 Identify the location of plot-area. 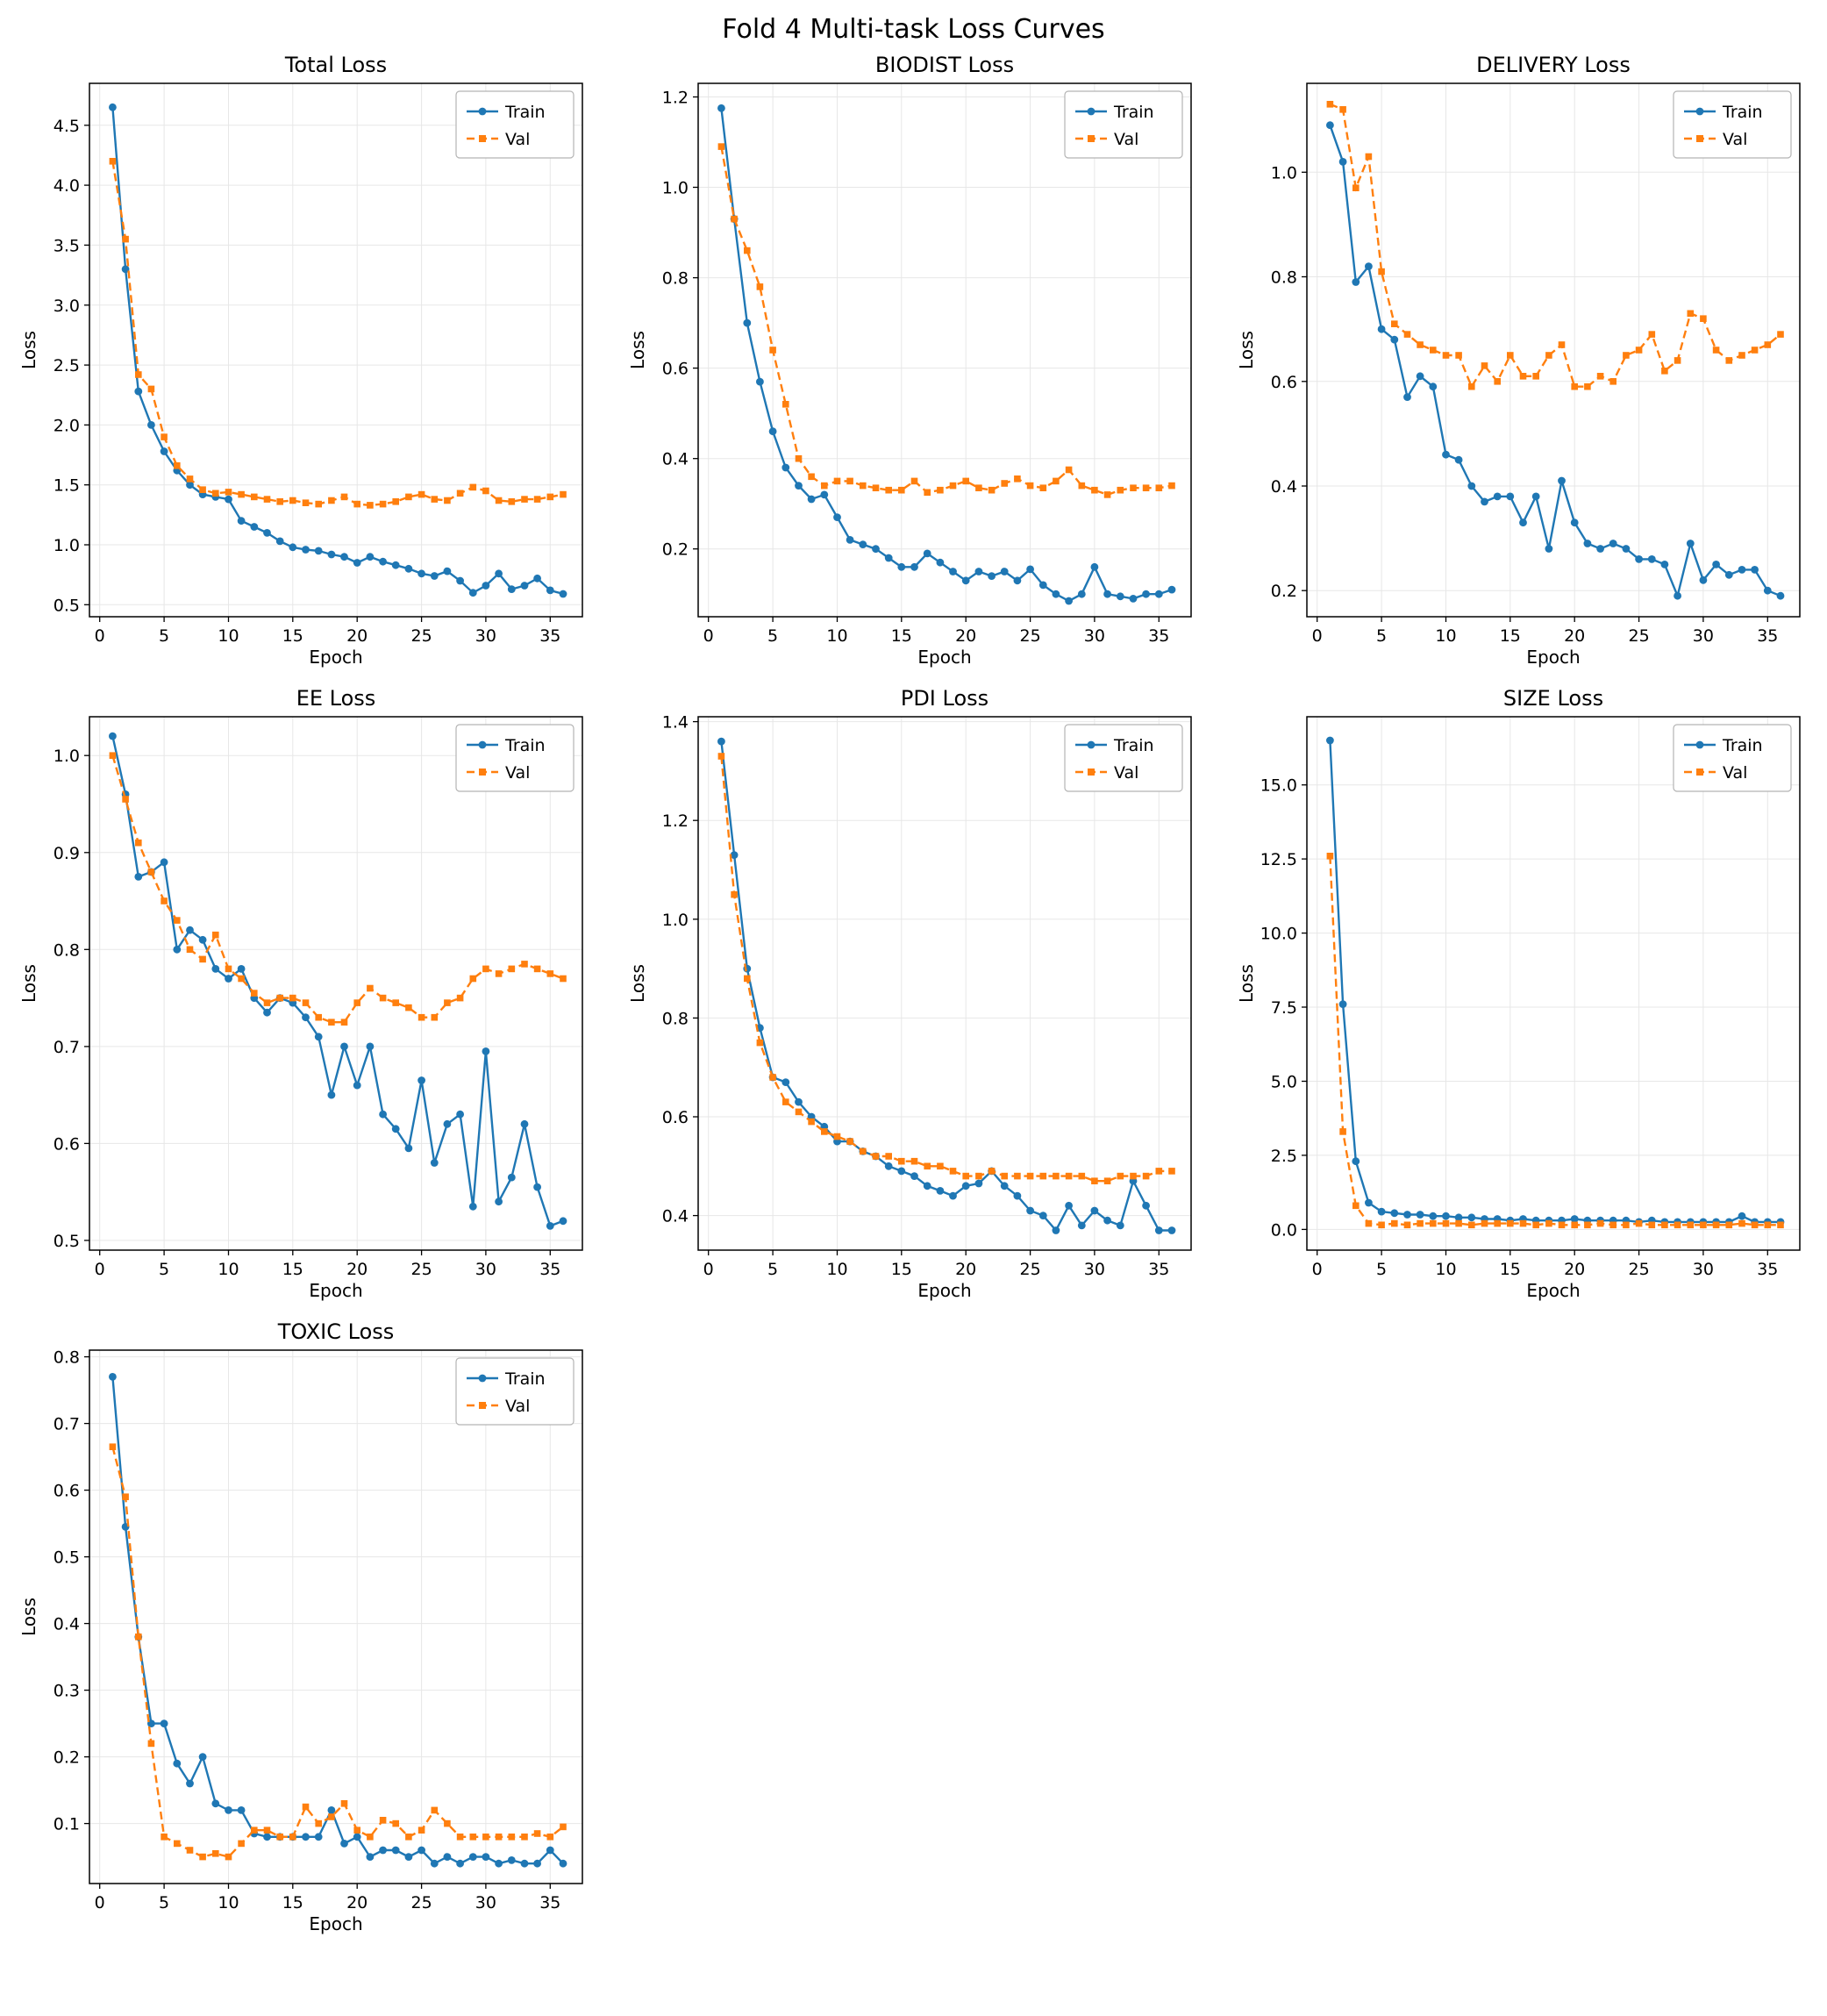
(944, 350).